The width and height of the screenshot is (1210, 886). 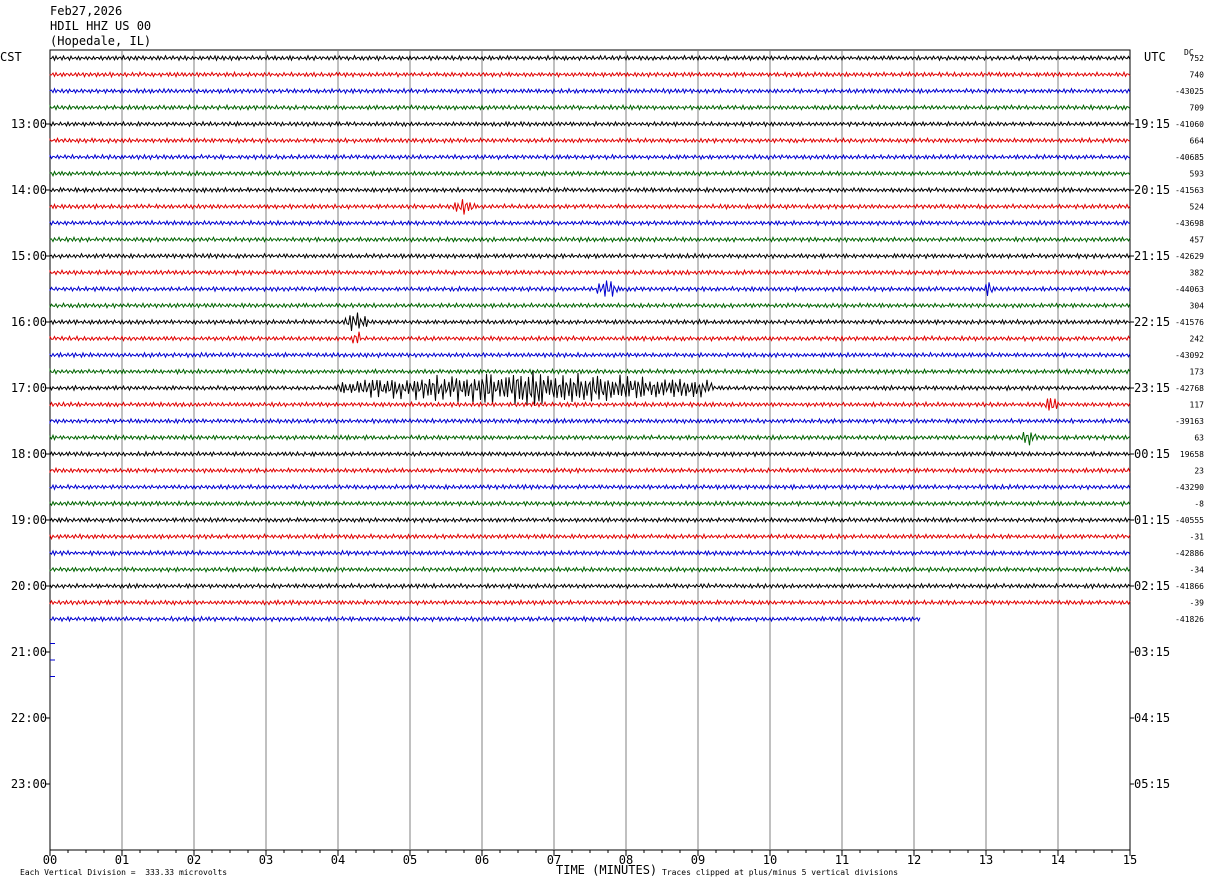 What do you see at coordinates (1130, 860) in the screenshot?
I see `x-tick-label: 15` at bounding box center [1130, 860].